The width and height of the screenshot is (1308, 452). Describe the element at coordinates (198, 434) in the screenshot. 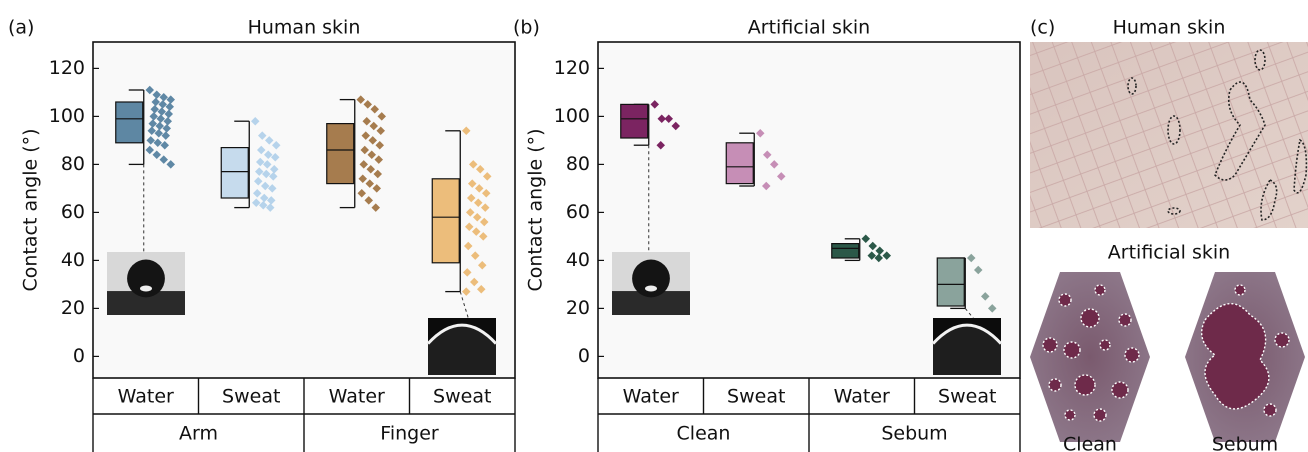

I see `group-label: Arm` at that location.